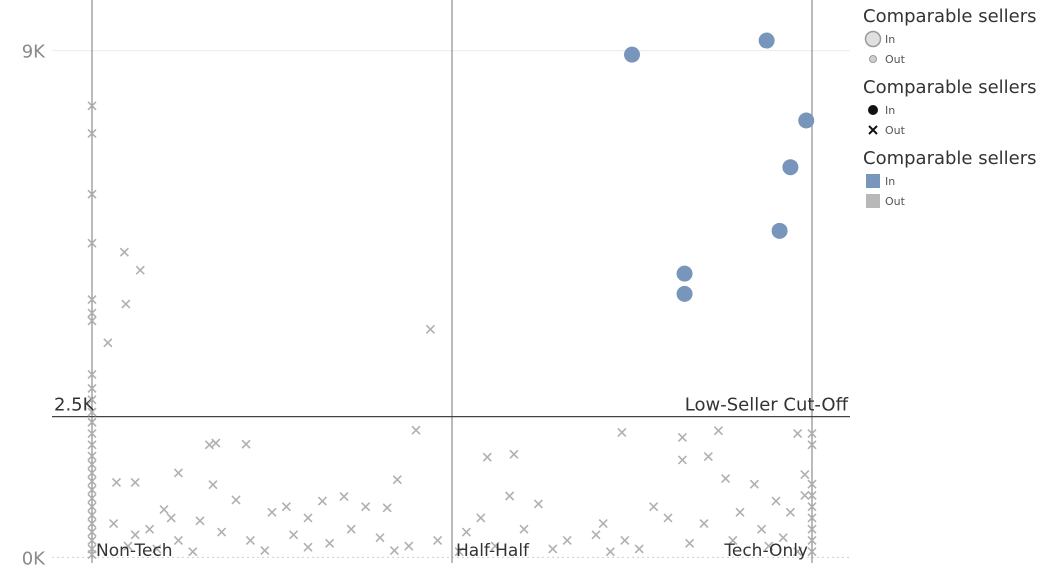 The width and height of the screenshot is (1056, 568). Describe the element at coordinates (958, 181) in the screenshot. I see `legend-color-item-in: In` at that location.